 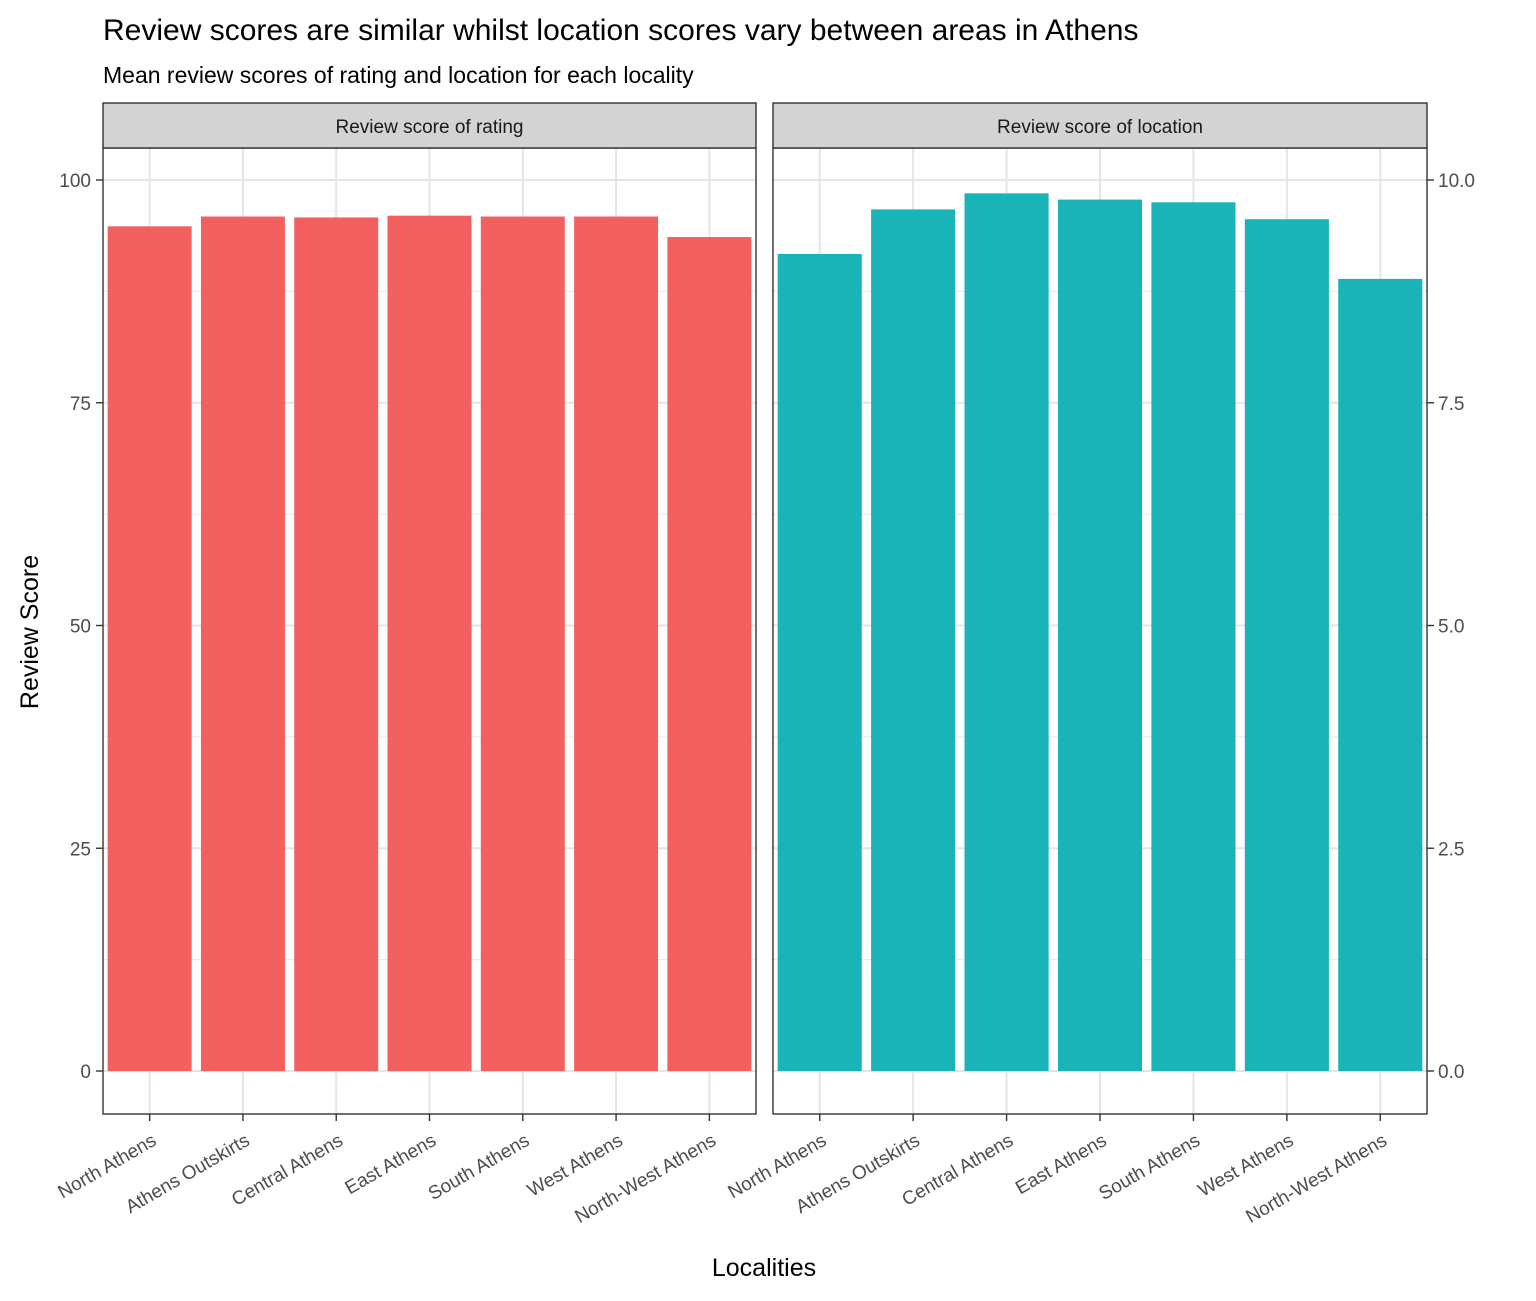 I want to click on y-tick-label: 0.0, so click(x=1451, y=1072).